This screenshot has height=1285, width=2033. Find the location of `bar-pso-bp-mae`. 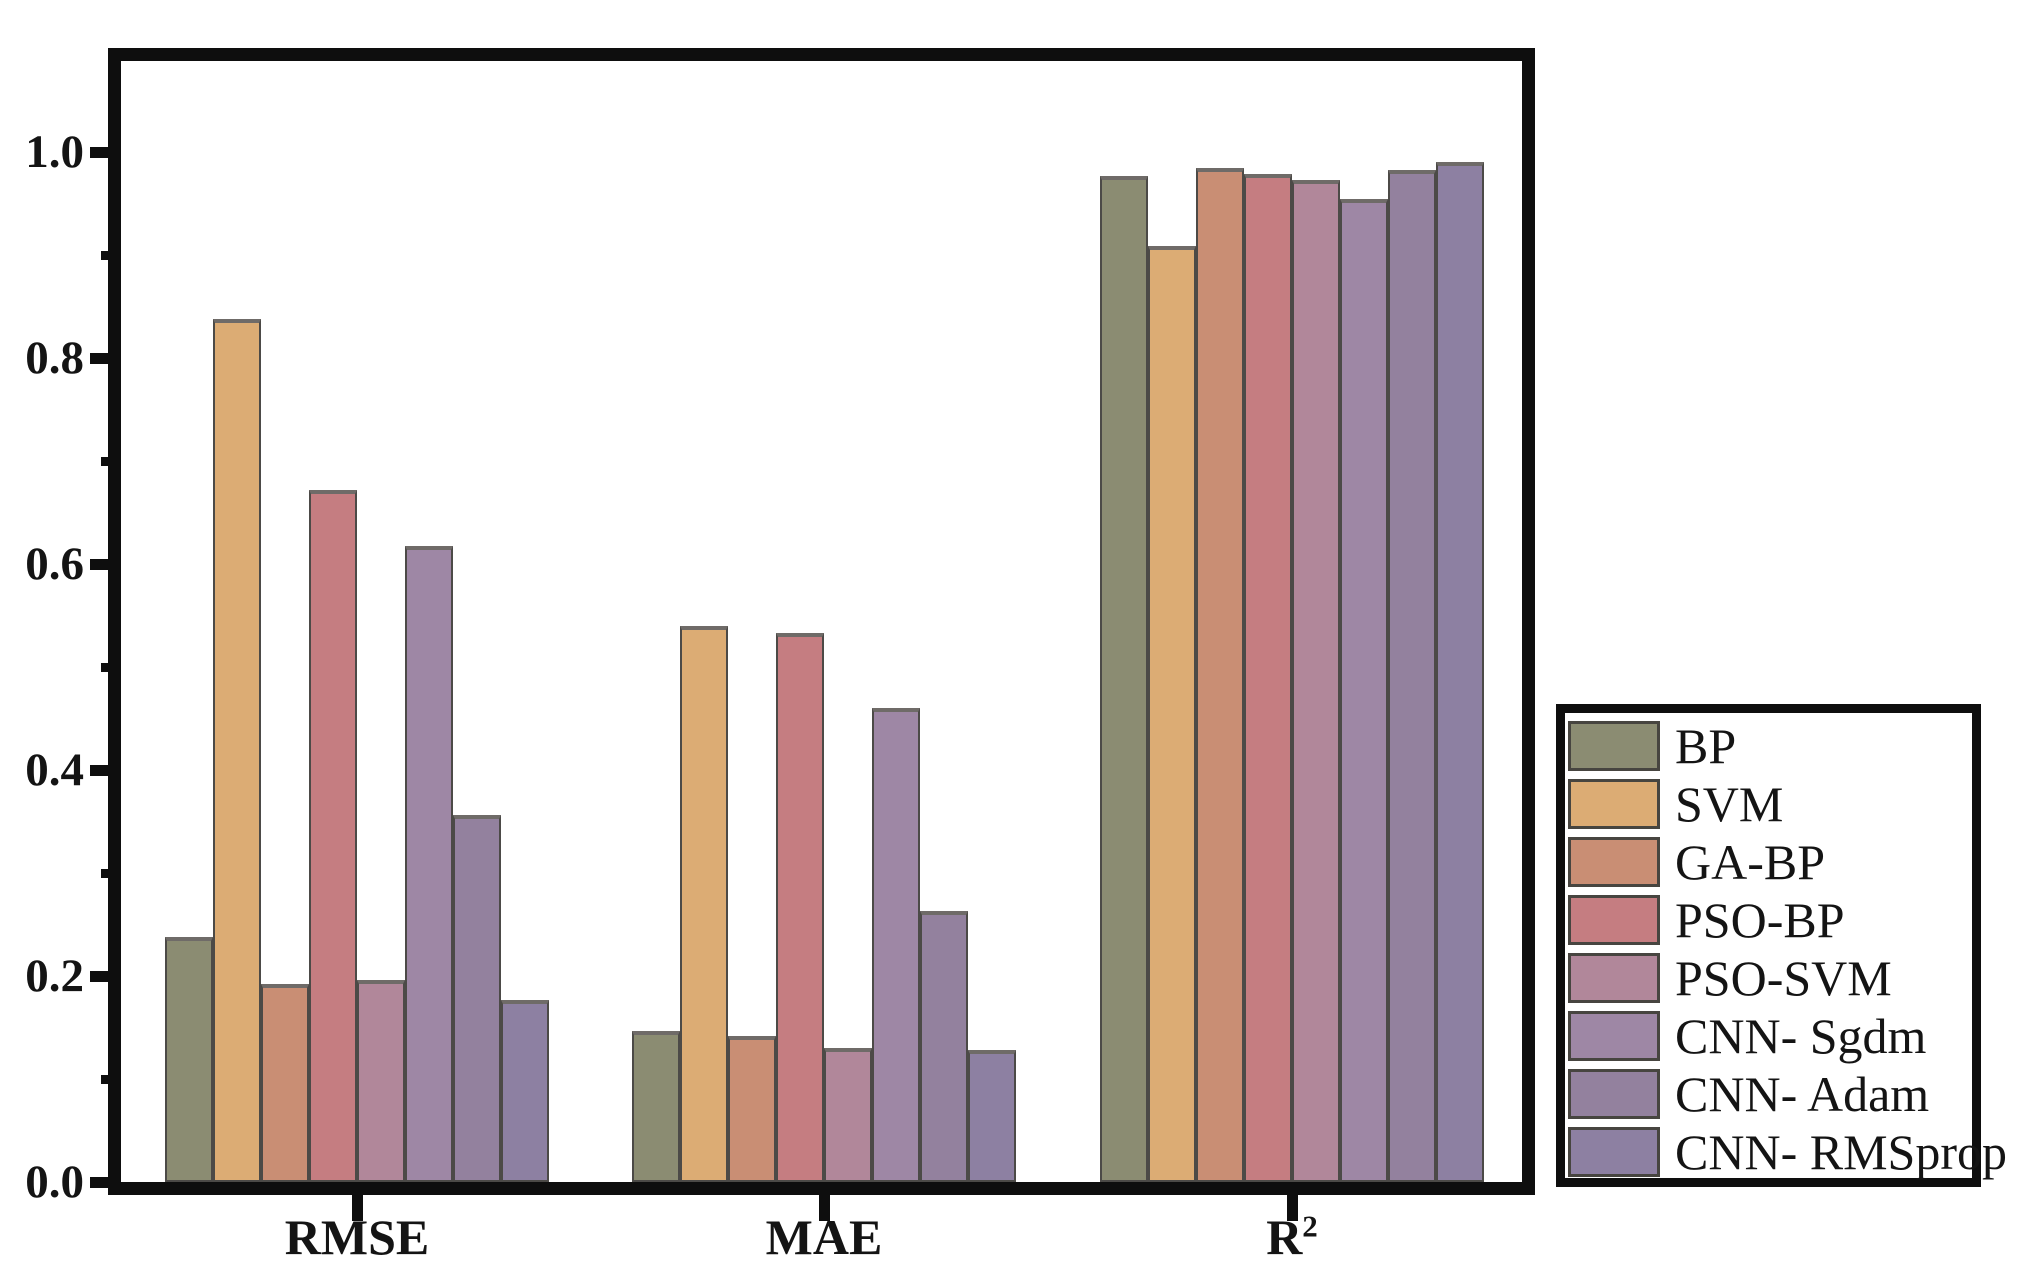

bar-pso-bp-mae is located at coordinates (800, 907).